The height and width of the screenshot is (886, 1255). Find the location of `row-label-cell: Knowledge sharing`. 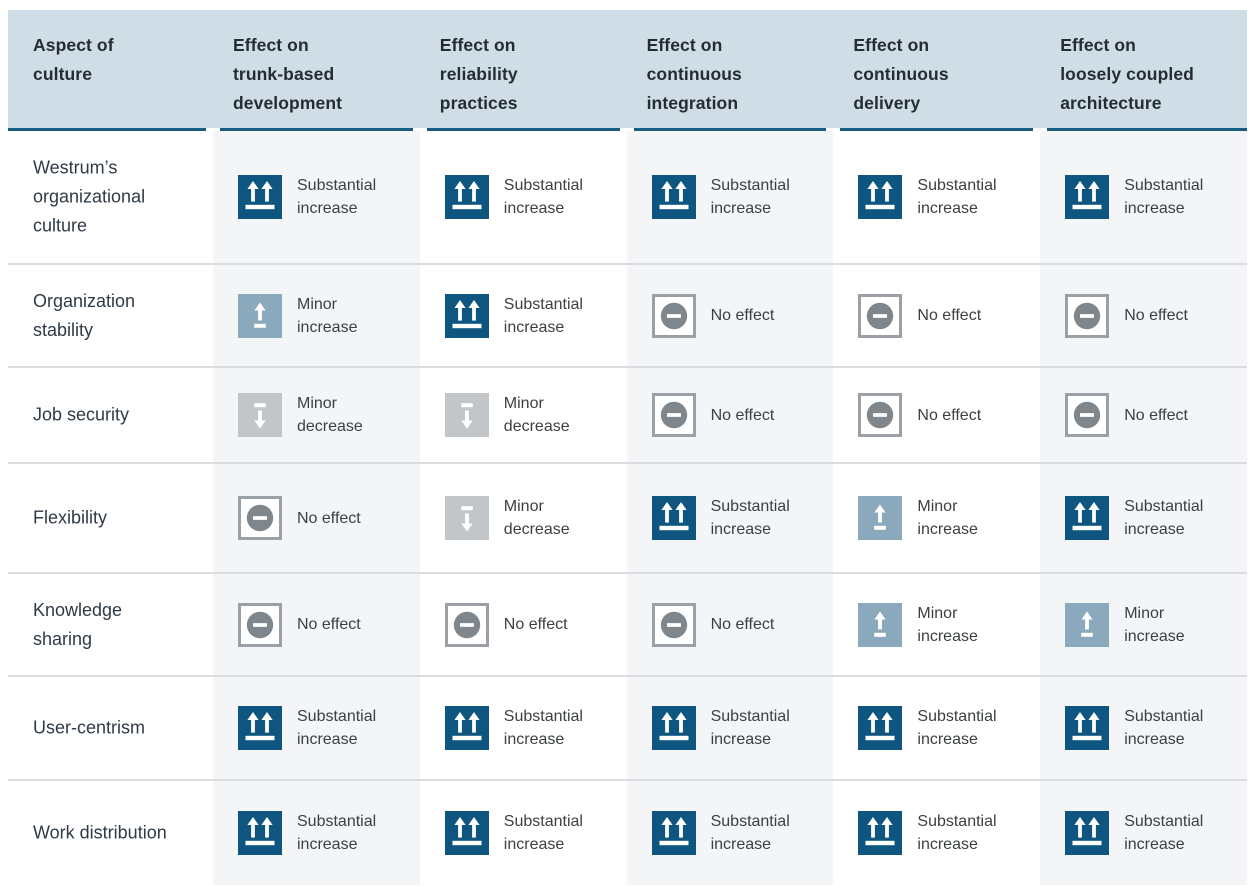

row-label-cell: Knowledge sharing is located at coordinates (110, 623).